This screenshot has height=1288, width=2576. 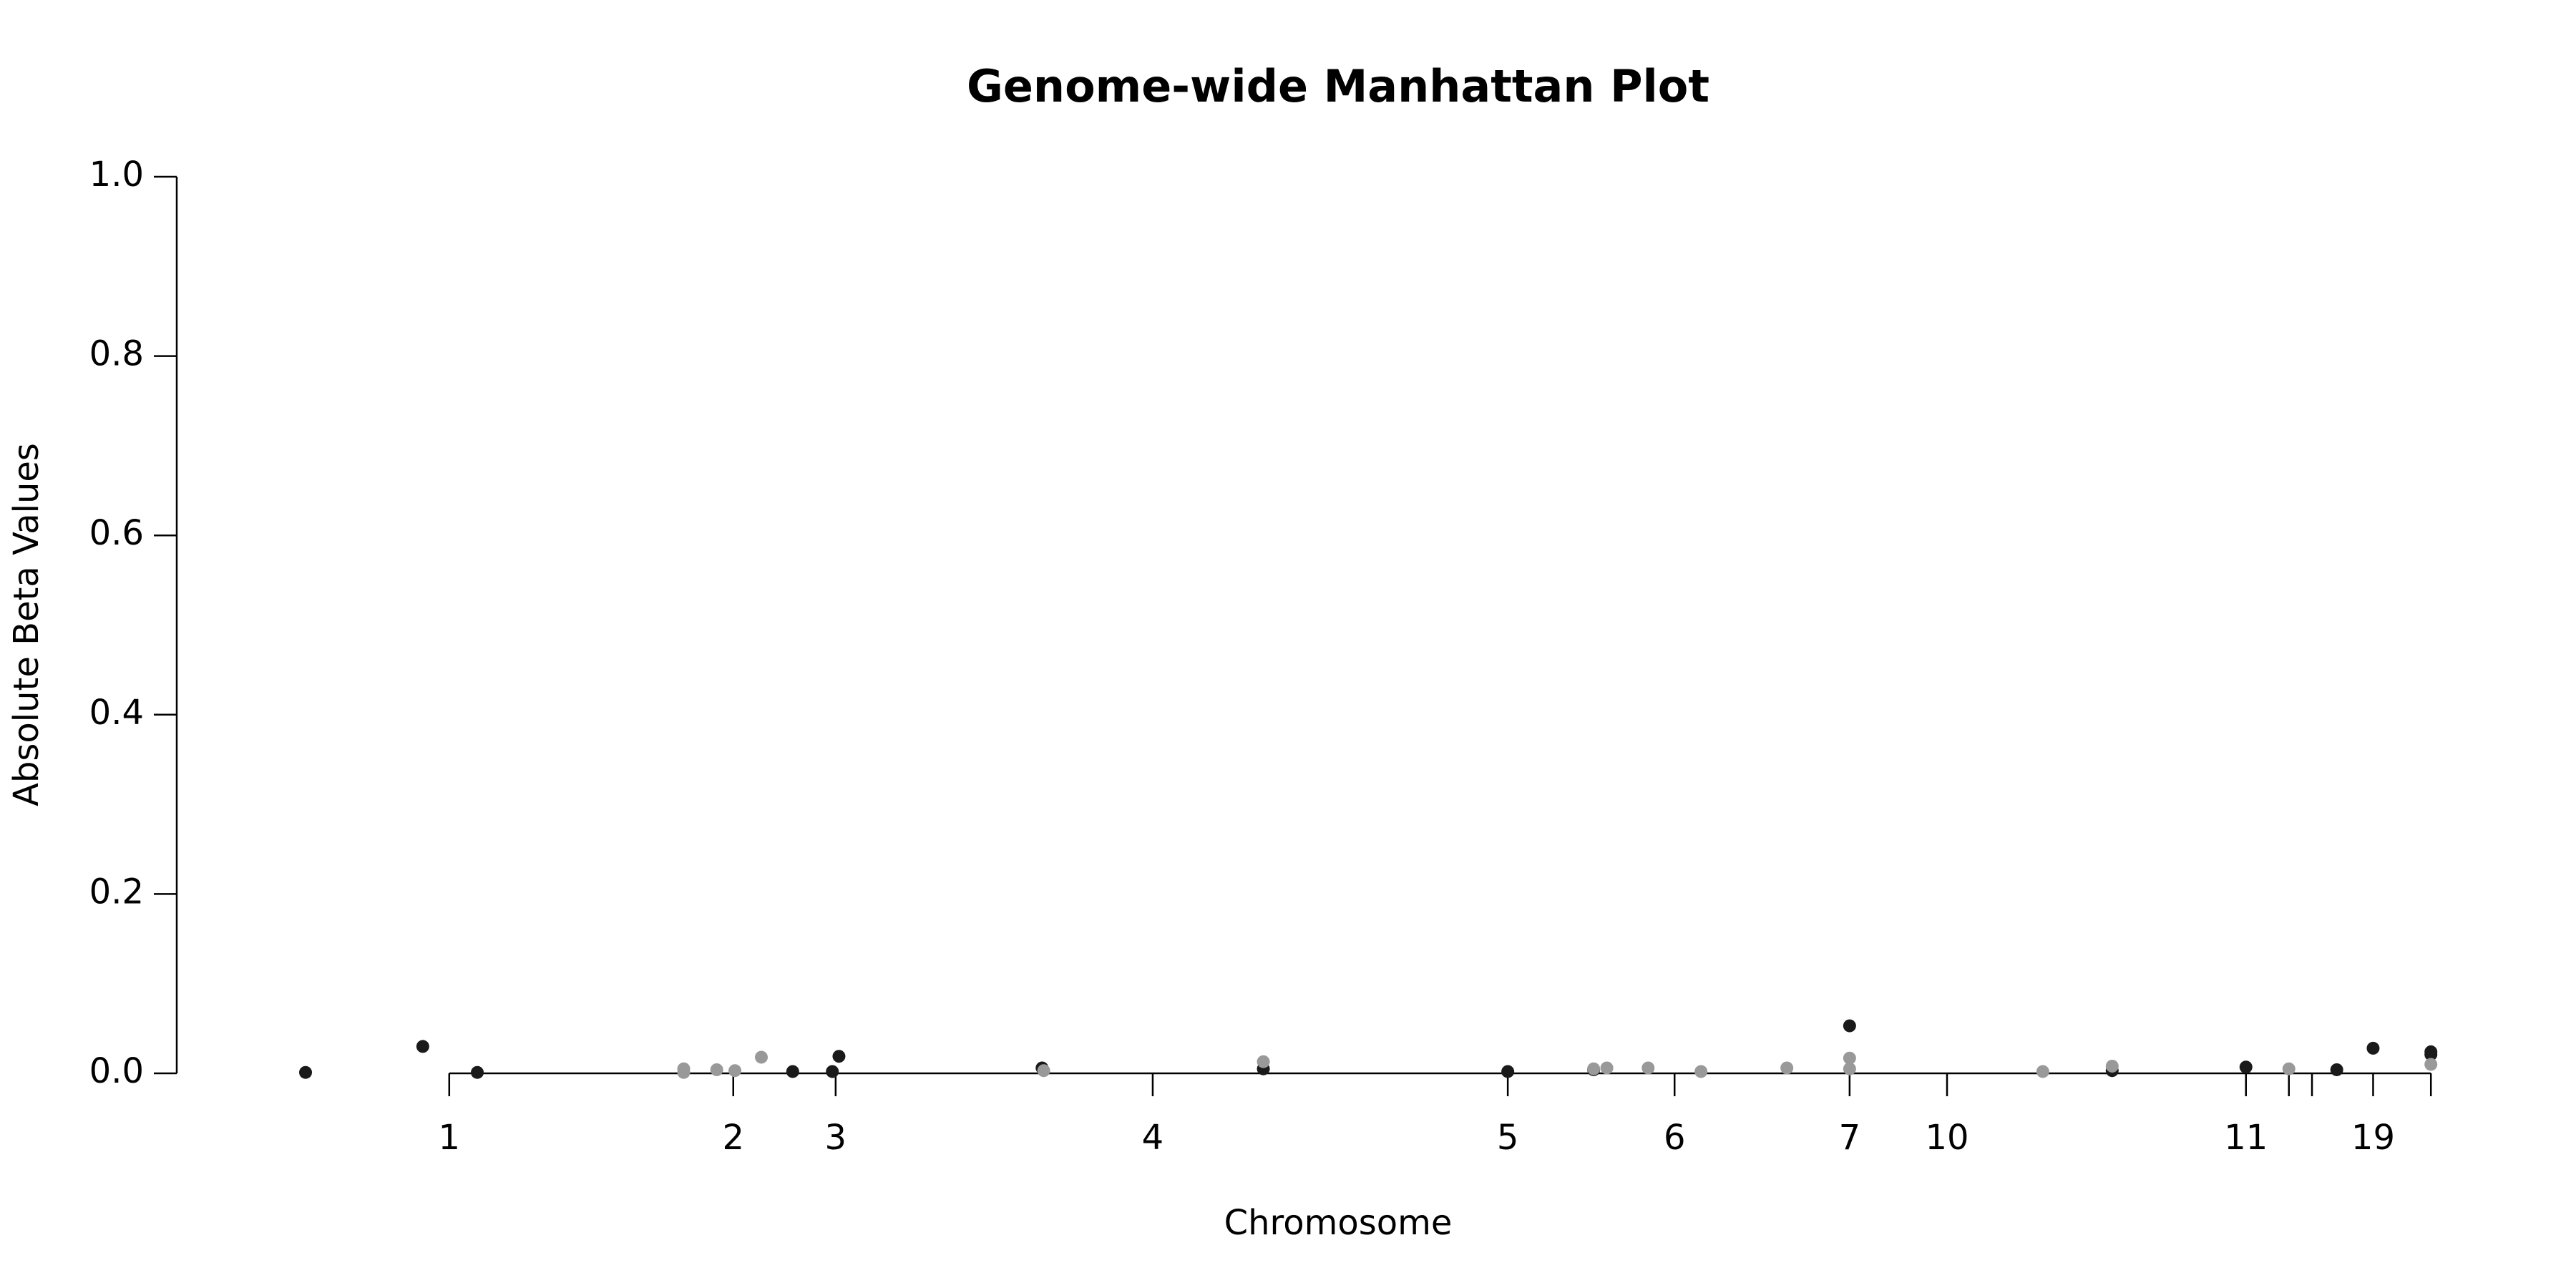 What do you see at coordinates (116, 354) in the screenshot?
I see `y-tick-label: 0.8` at bounding box center [116, 354].